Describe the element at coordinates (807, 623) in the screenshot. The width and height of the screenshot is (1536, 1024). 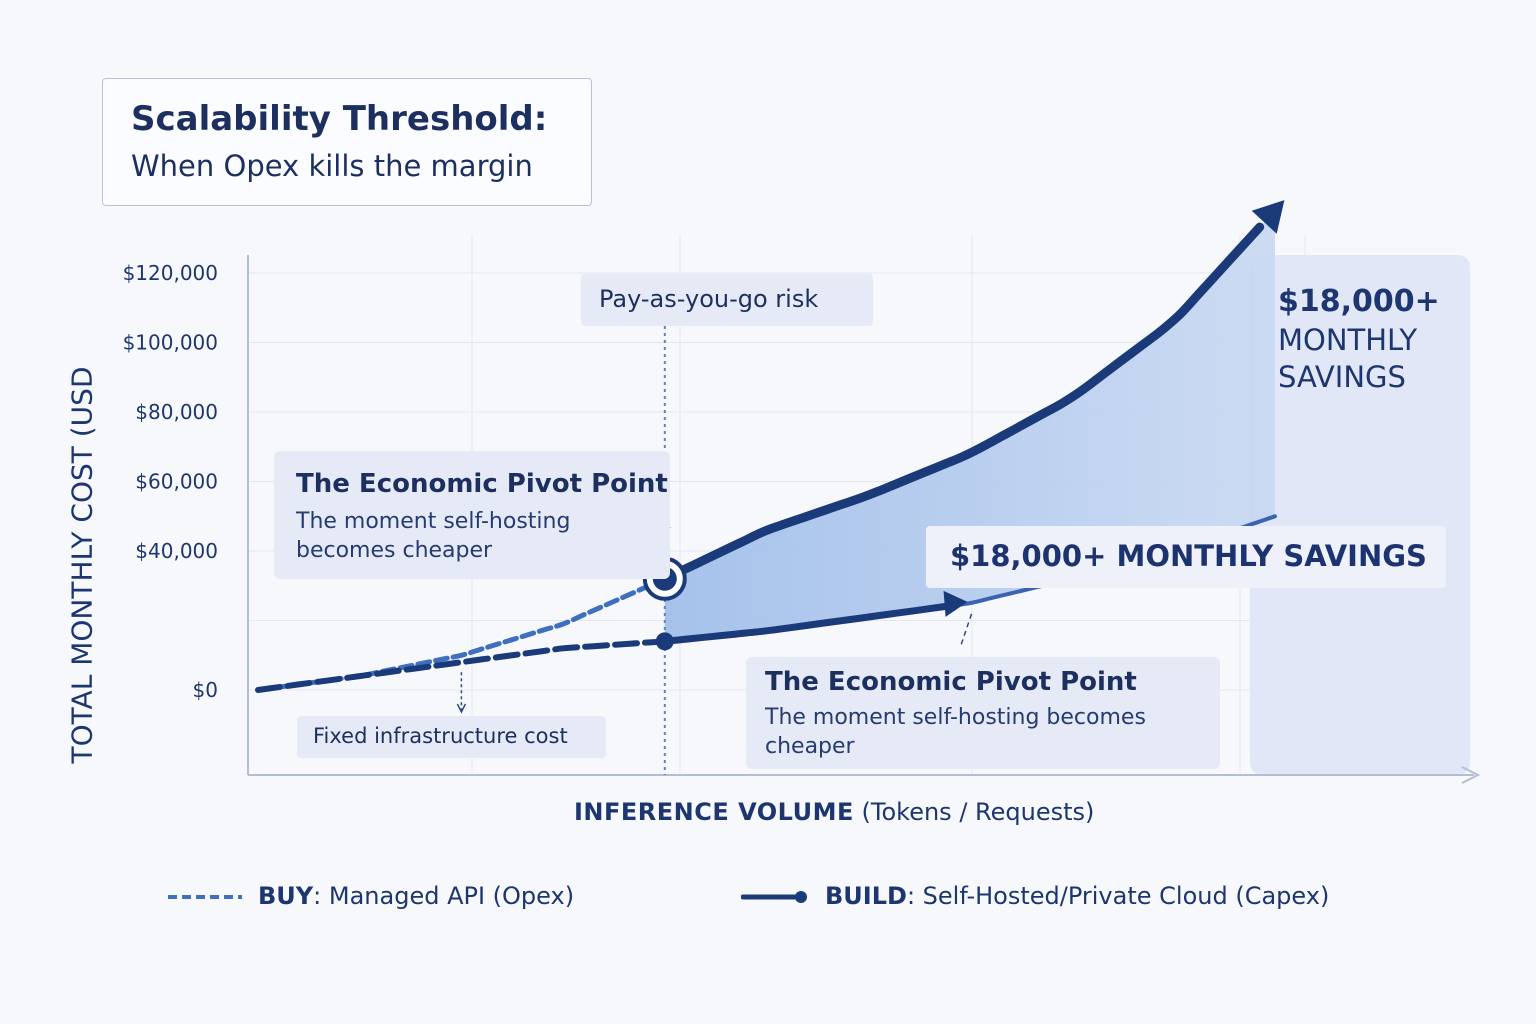
I see `build-series-line` at that location.